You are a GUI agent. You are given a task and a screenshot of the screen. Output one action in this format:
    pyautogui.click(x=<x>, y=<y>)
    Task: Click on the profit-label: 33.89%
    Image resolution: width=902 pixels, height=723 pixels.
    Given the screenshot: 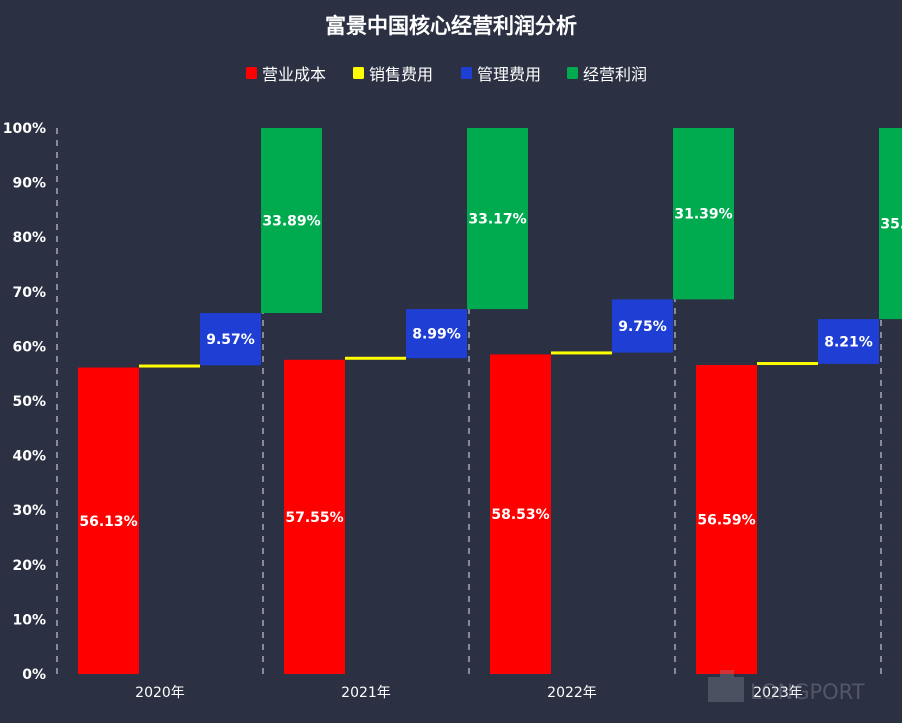 What is the action you would take?
    pyautogui.click(x=291, y=222)
    